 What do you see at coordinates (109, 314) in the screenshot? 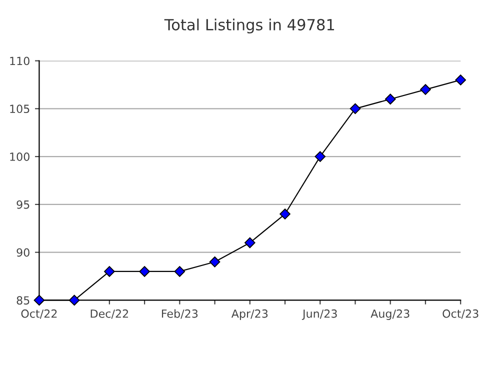
I see `x-tick-label: Dec/22` at bounding box center [109, 314].